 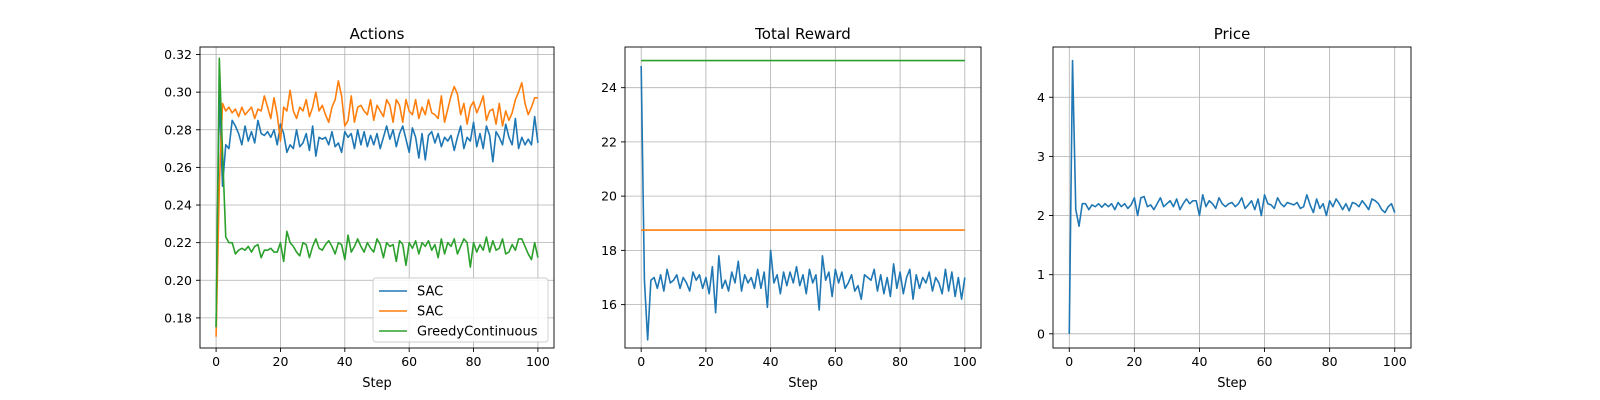 I want to click on y-tick-label: 20, so click(x=609, y=196).